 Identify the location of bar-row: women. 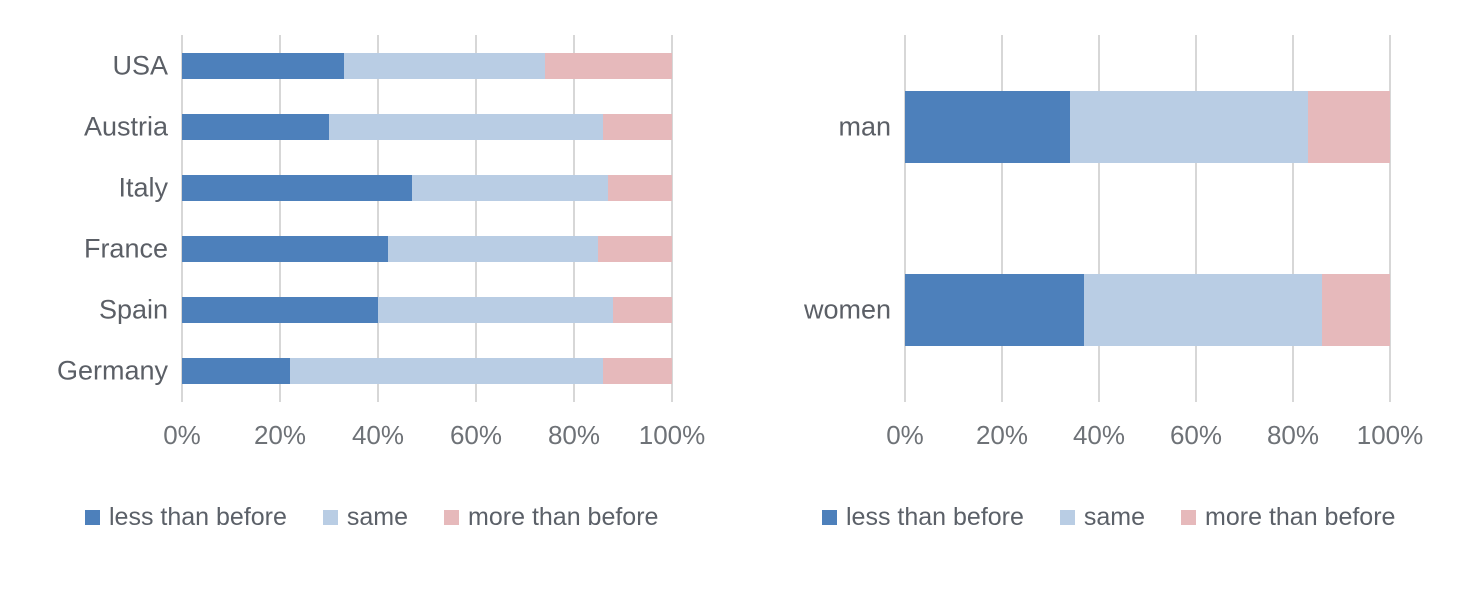
(1097, 311).